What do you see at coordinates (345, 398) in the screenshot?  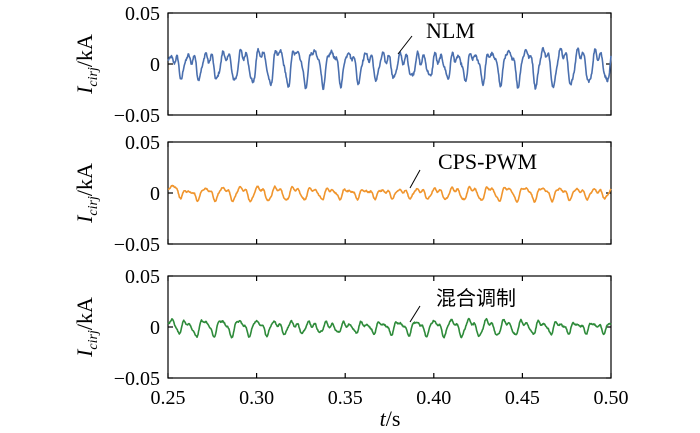 I see `xtick-label: 0.35` at bounding box center [345, 398].